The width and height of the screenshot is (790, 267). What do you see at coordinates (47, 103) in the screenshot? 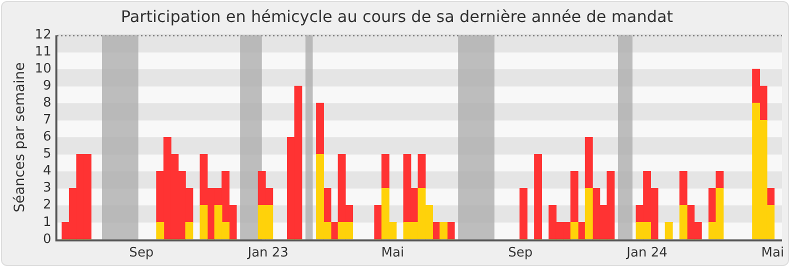
I see `y-tick-label: 8` at bounding box center [47, 103].